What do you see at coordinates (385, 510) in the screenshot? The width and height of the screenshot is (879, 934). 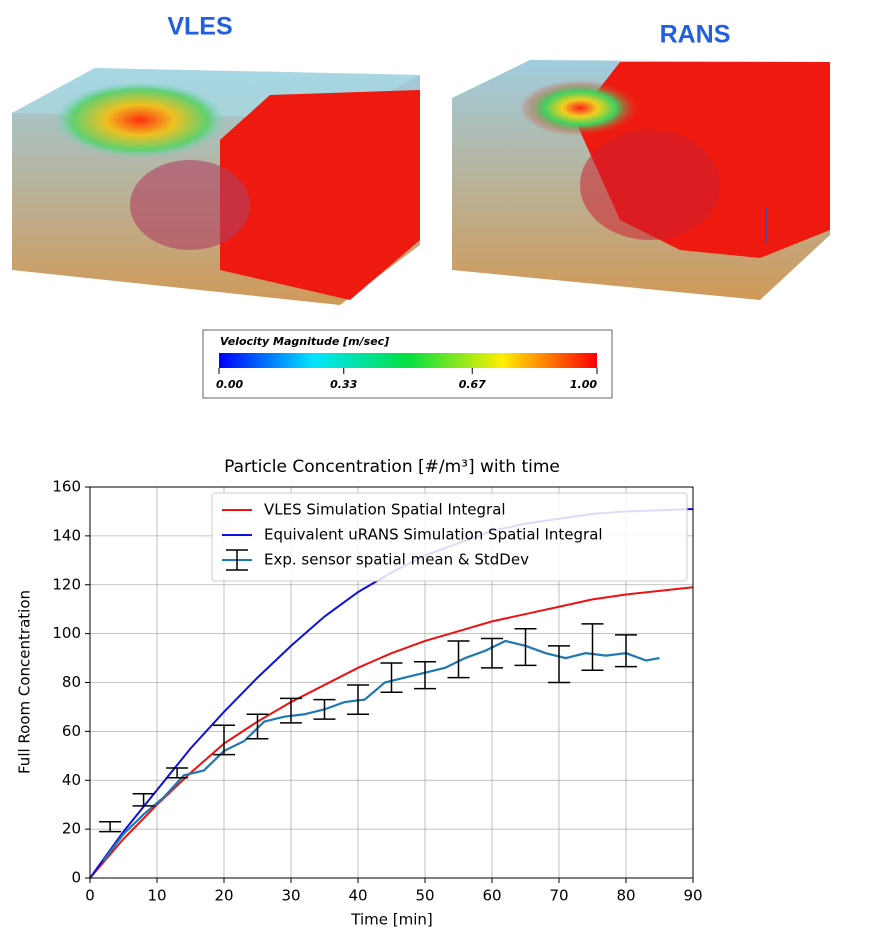 I see `legend-label: VLES Simulation Spatial Integral` at bounding box center [385, 510].